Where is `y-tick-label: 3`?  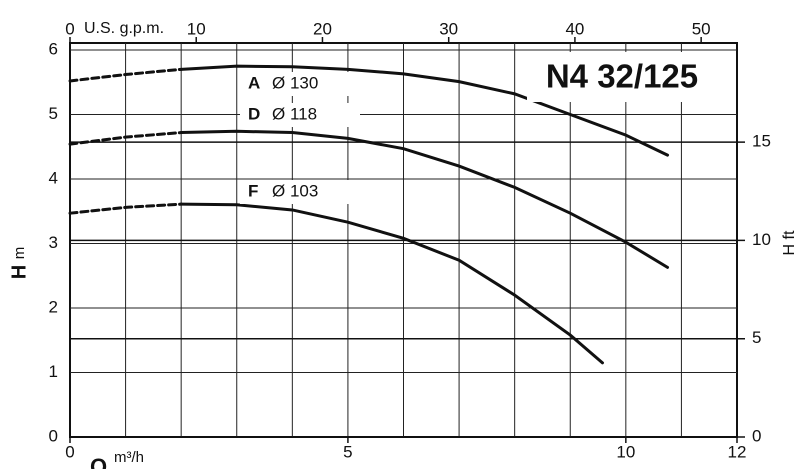
y-tick-label: 3 is located at coordinates (53, 242).